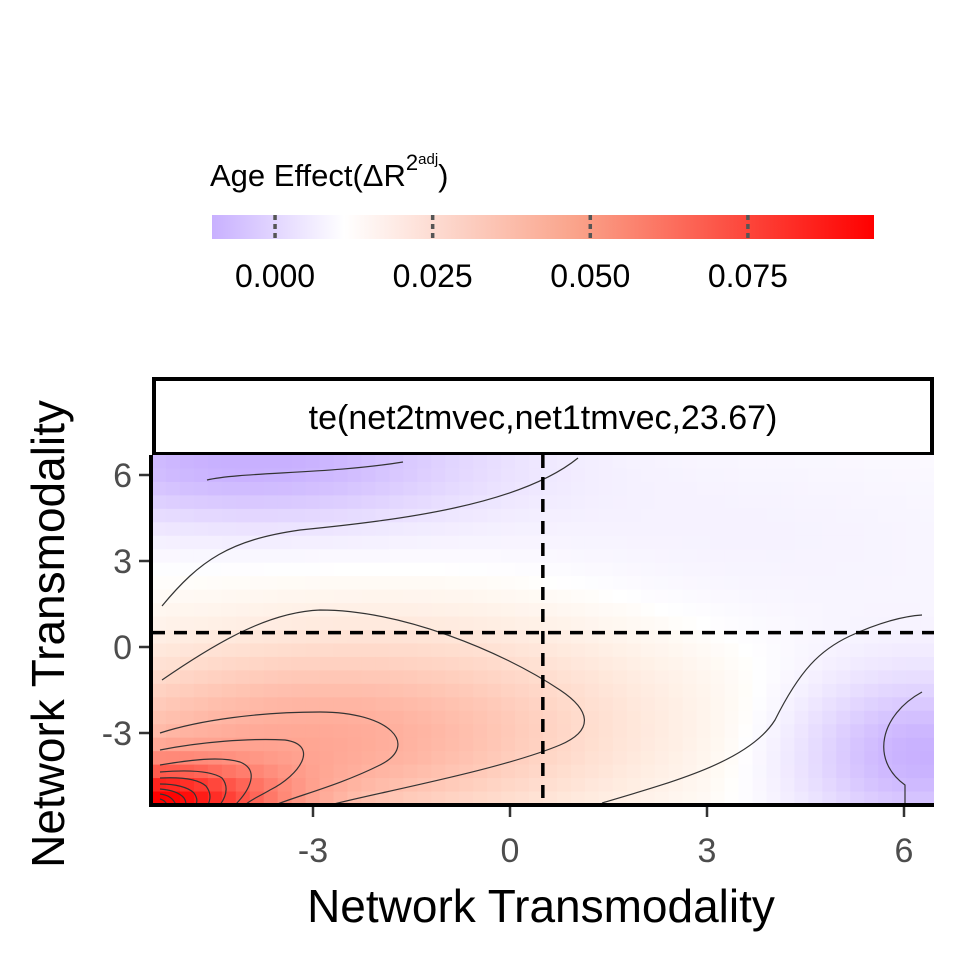 The width and height of the screenshot is (960, 960). What do you see at coordinates (510, 851) in the screenshot?
I see `x-tick-label: 0` at bounding box center [510, 851].